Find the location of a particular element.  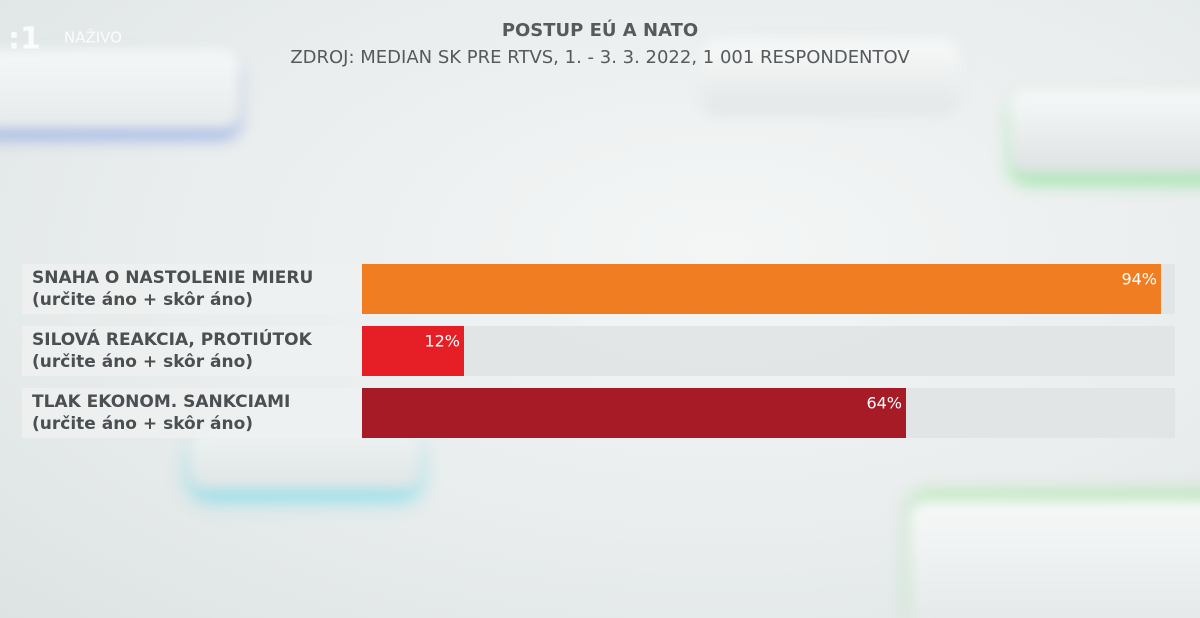

bar-track is located at coordinates (768, 351).